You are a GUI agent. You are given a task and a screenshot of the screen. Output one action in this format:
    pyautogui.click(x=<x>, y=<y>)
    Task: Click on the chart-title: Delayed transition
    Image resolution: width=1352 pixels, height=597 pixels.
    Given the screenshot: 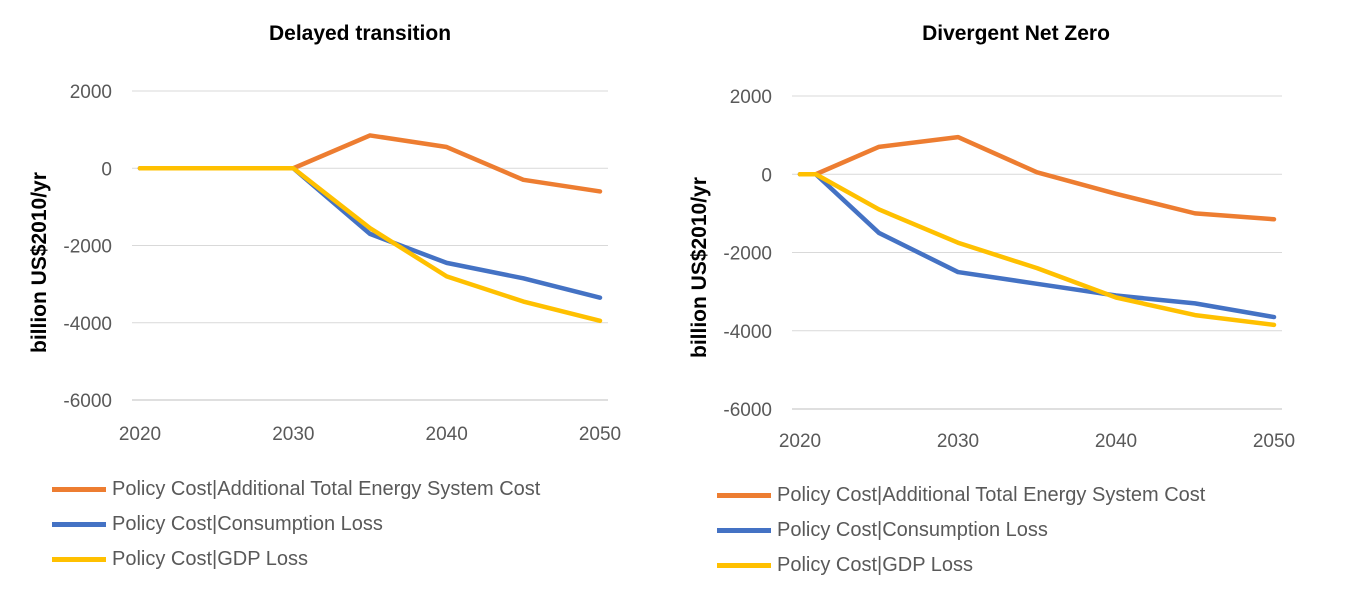 What is the action you would take?
    pyautogui.click(x=360, y=33)
    